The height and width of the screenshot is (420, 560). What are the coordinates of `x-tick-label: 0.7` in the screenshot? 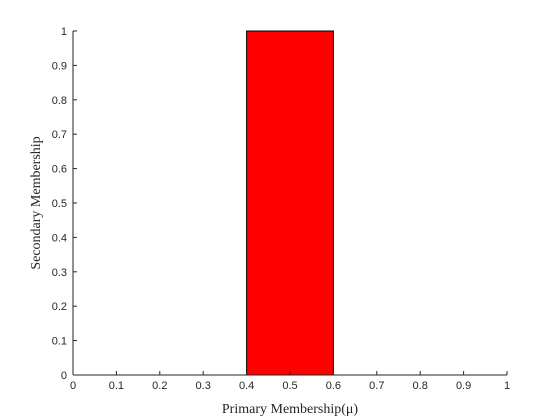 It's located at (376, 386).